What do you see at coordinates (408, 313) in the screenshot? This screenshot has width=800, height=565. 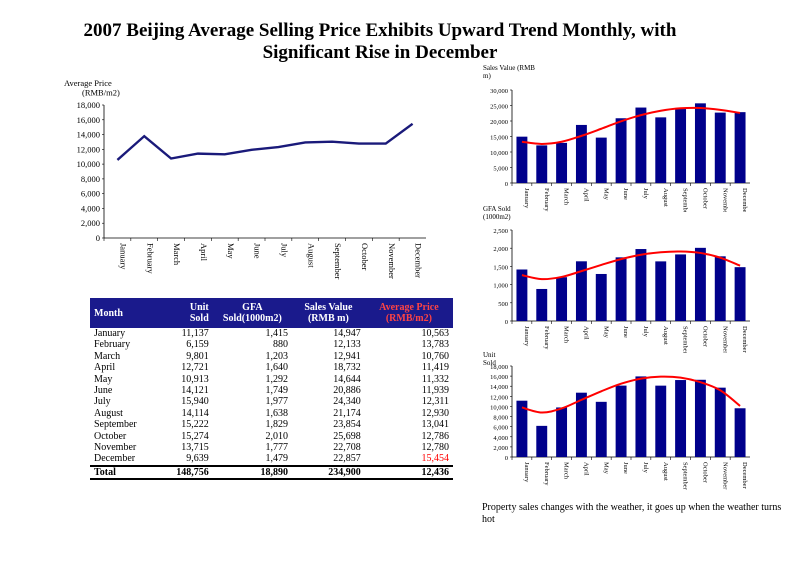 I see `header-average-price: Average Price (RMB/m2)` at bounding box center [408, 313].